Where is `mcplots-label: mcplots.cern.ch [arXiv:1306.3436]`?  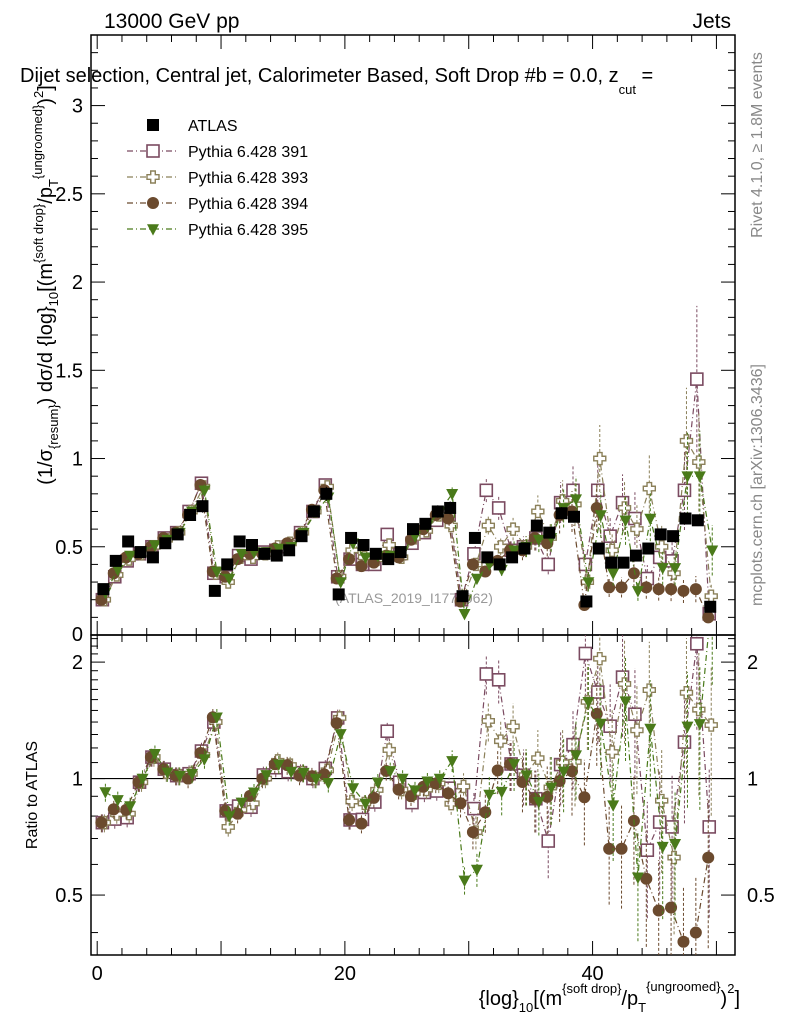
mcplots-label: mcplots.cern.ch [arXiv:1306.3436] is located at coordinates (757, 485).